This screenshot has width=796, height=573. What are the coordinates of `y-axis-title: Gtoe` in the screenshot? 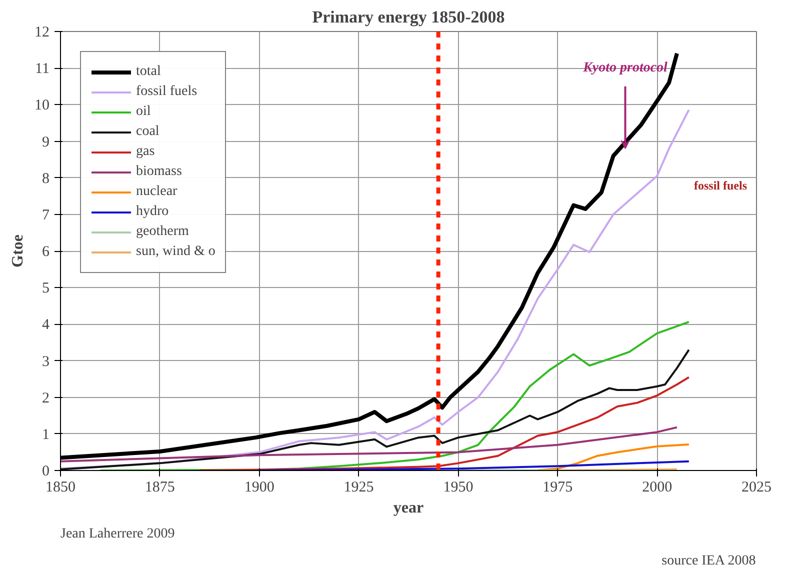 It's located at (18, 251).